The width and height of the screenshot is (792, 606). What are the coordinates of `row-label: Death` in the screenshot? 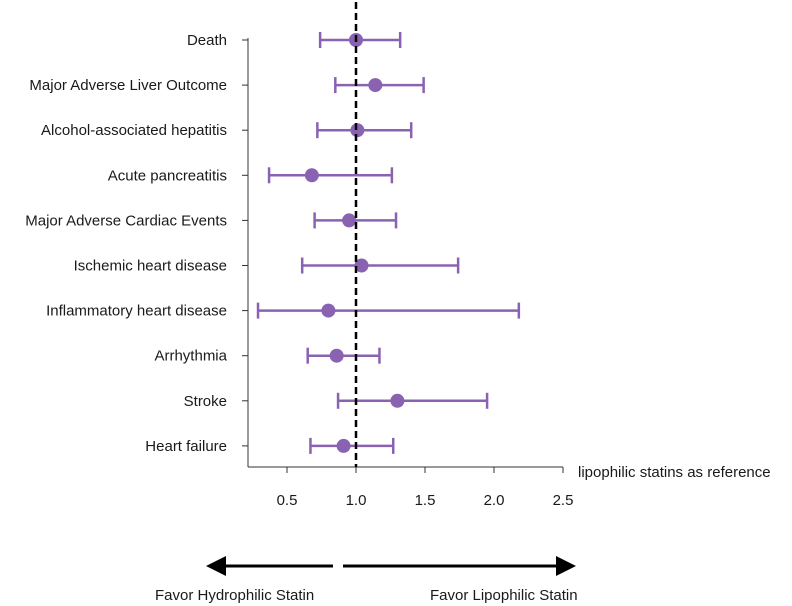 It's located at (207, 40).